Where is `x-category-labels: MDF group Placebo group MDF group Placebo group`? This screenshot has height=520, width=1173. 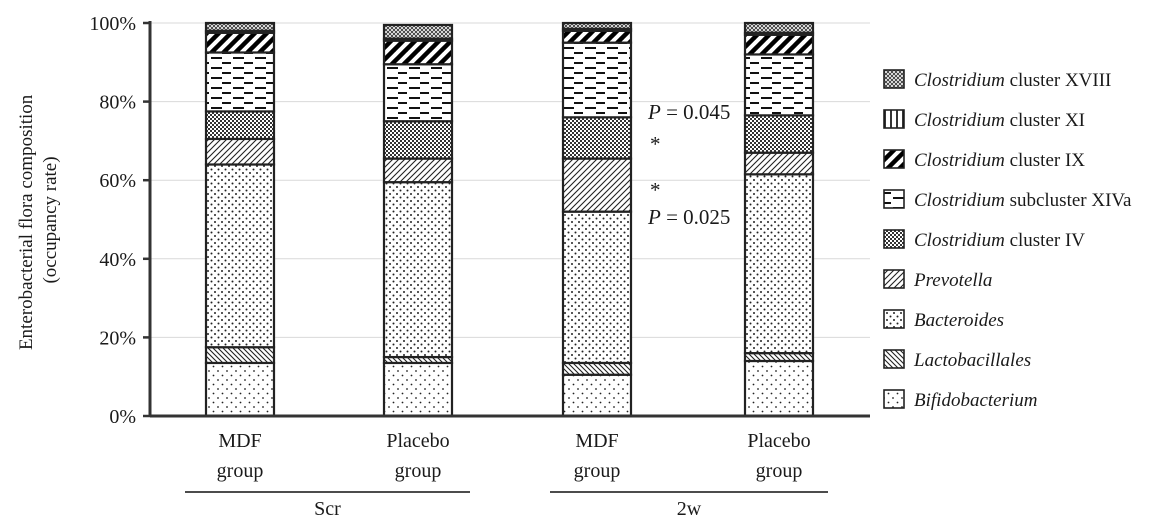 x-category-labels: MDF group Placebo group MDF group Placebo group is located at coordinates (514, 456).